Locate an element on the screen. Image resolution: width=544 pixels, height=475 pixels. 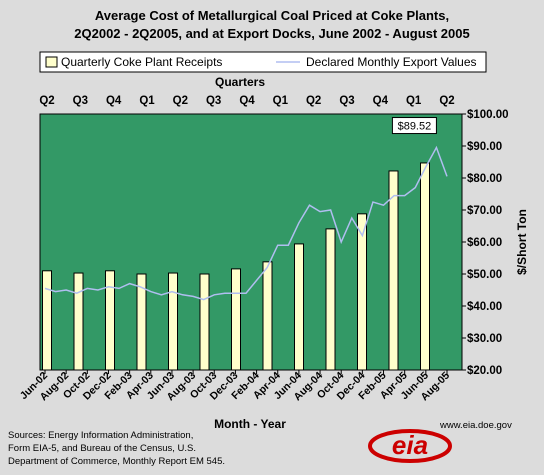
y-tick-label: $90.00 is located at coordinates (484, 147).